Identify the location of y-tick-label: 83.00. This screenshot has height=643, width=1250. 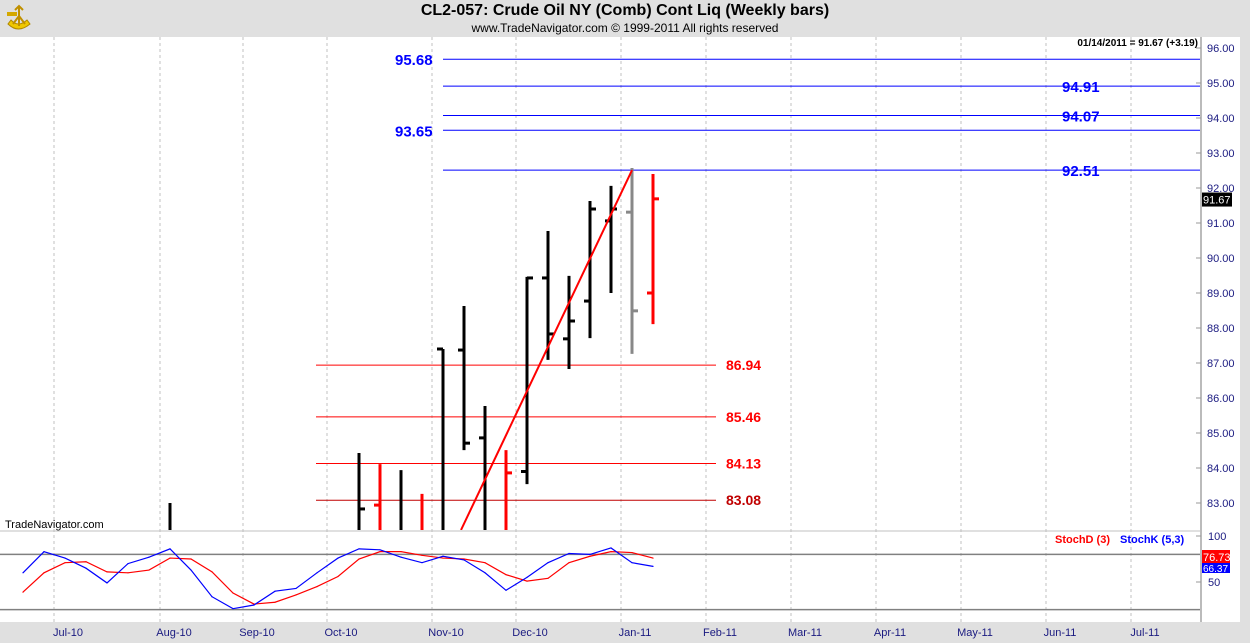
(1221, 504).